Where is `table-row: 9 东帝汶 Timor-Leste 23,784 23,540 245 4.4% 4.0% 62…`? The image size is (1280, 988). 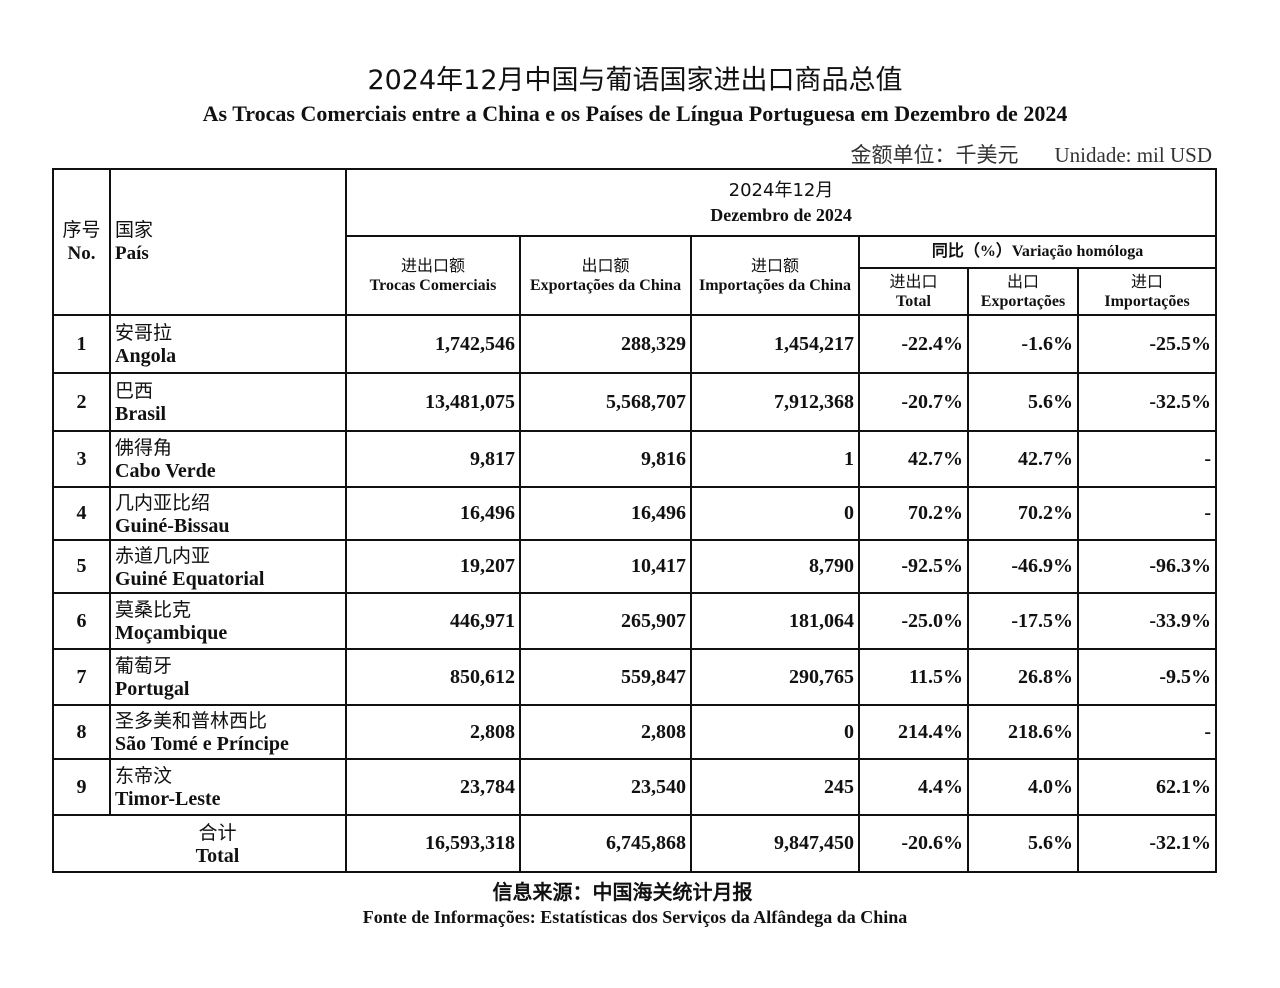 table-row: 9 东帝汶 Timor-Leste 23,784 23,540 245 4.4% 4.0% 62… is located at coordinates (635, 787).